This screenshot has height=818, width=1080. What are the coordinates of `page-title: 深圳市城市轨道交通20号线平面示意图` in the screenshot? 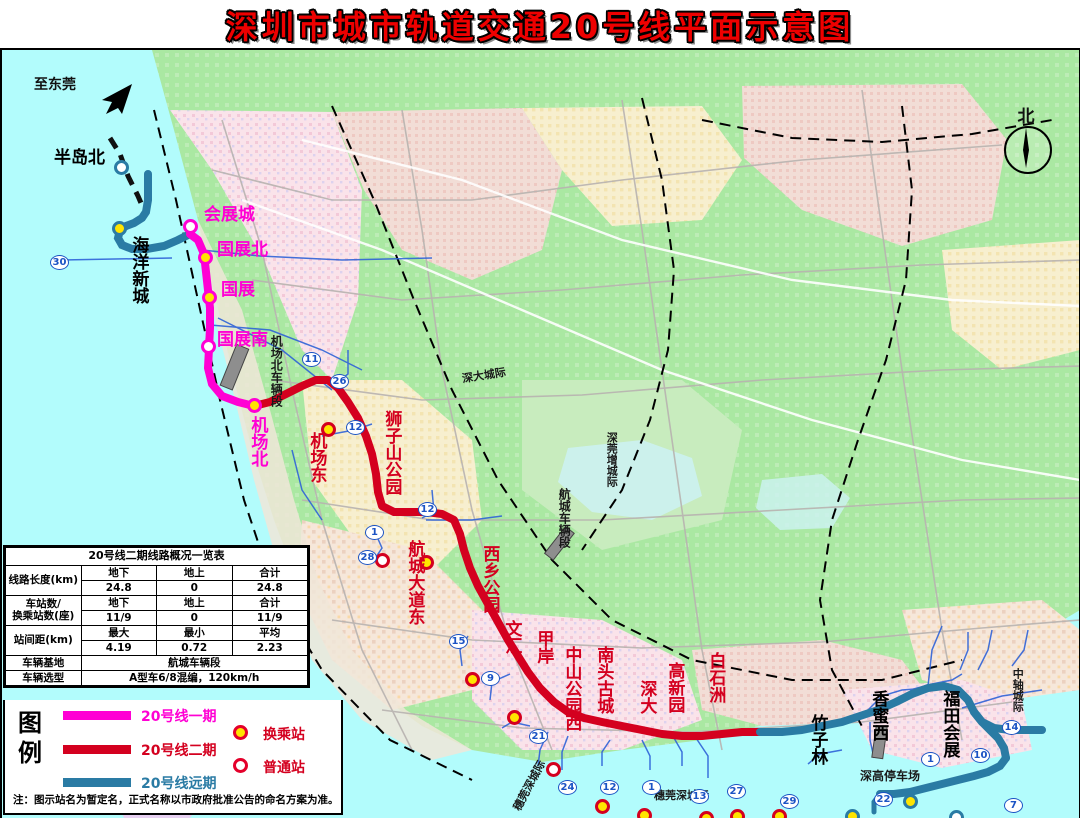 It's located at (540, 27).